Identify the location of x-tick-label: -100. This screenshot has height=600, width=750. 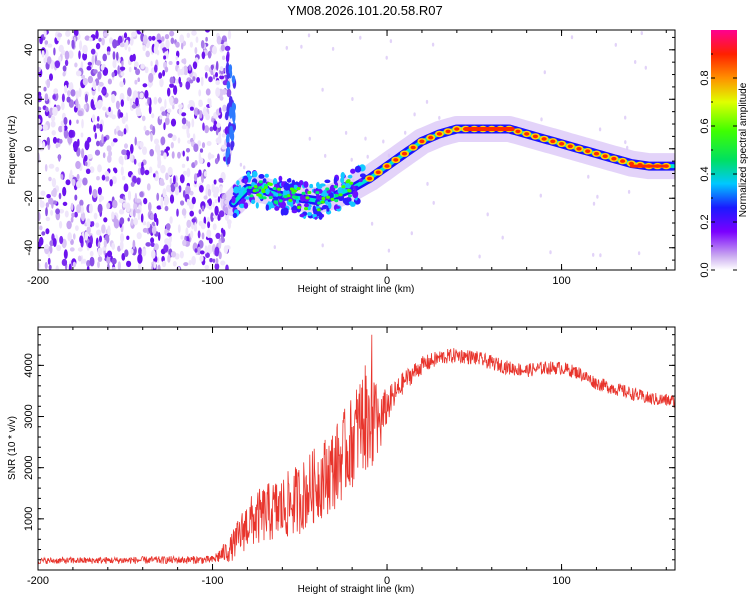
(213, 581).